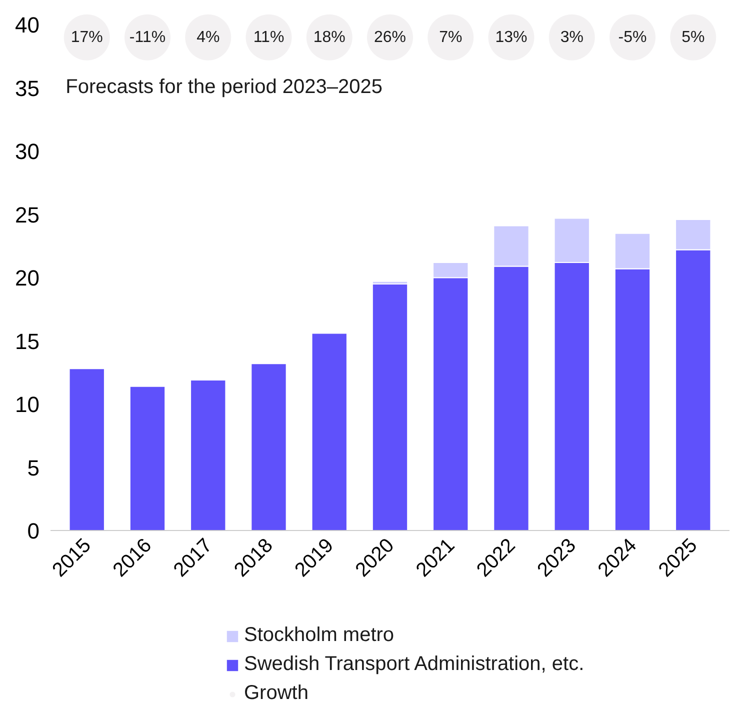 This screenshot has width=749, height=718. What do you see at coordinates (450, 37) in the screenshot?
I see `annotation: 7%` at bounding box center [450, 37].